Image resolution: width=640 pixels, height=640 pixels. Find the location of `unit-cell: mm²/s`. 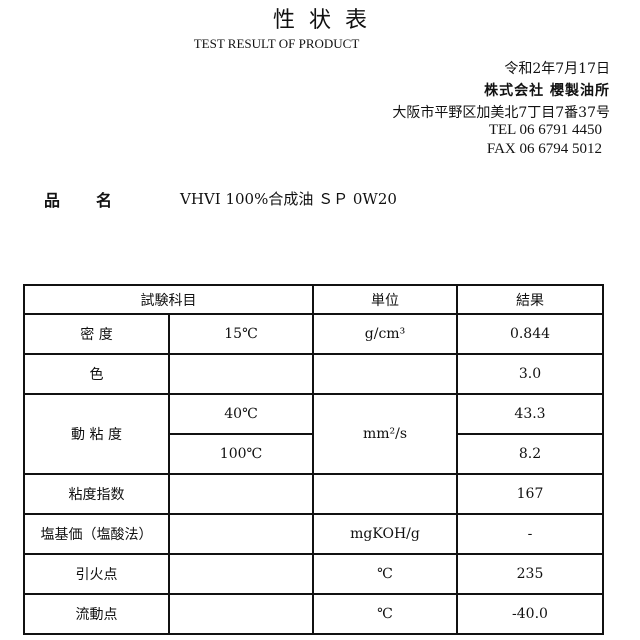

unit-cell: mm²/s is located at coordinates (385, 434).